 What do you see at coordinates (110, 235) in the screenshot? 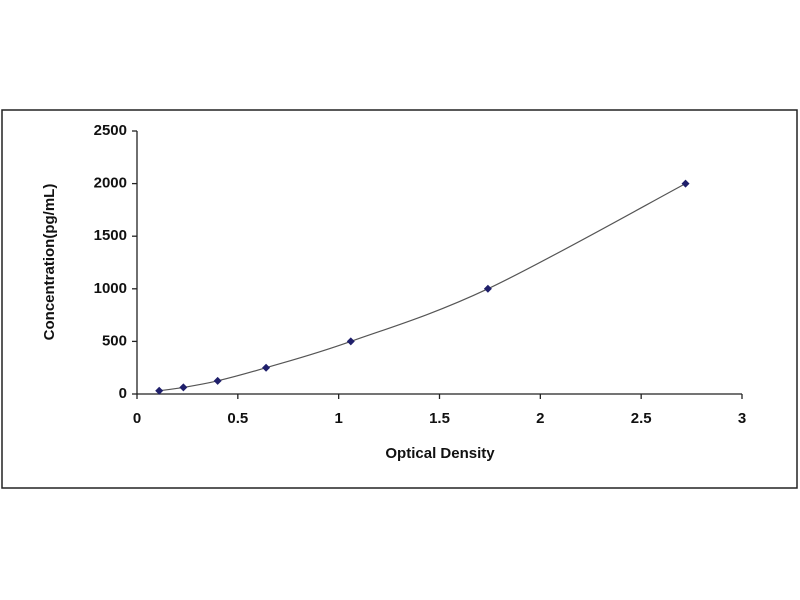
I see `y-tick-label: 1500` at bounding box center [110, 235].